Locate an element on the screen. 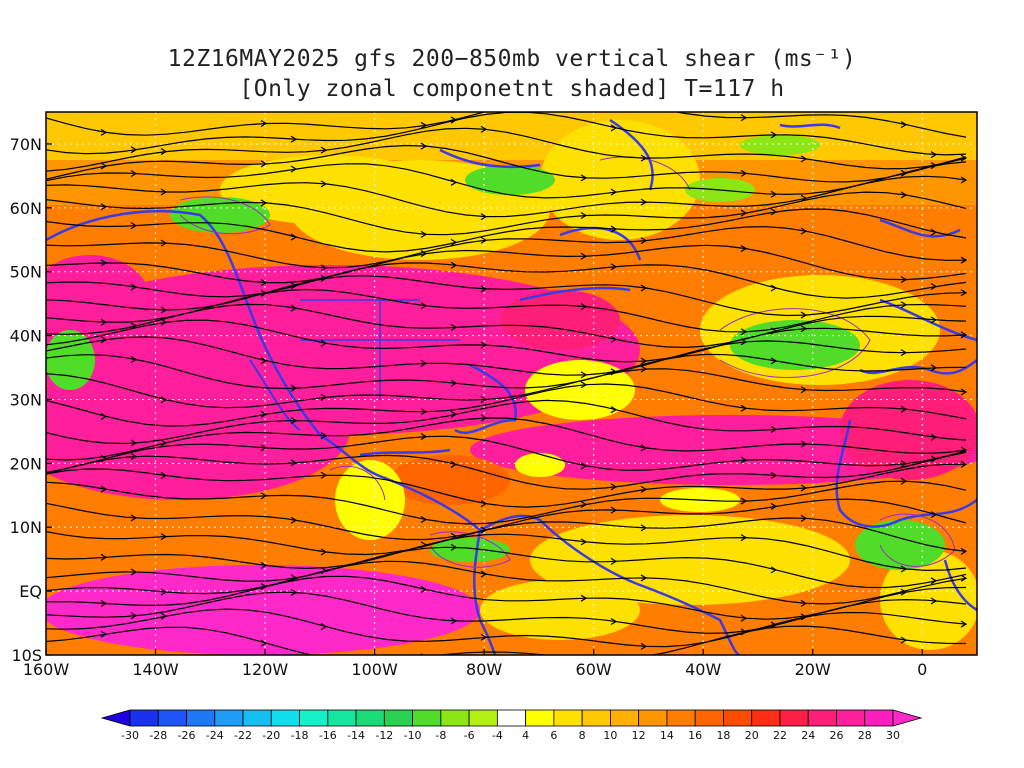 The width and height of the screenshot is (1024, 768). colorbar-label: -18 is located at coordinates (300, 735).